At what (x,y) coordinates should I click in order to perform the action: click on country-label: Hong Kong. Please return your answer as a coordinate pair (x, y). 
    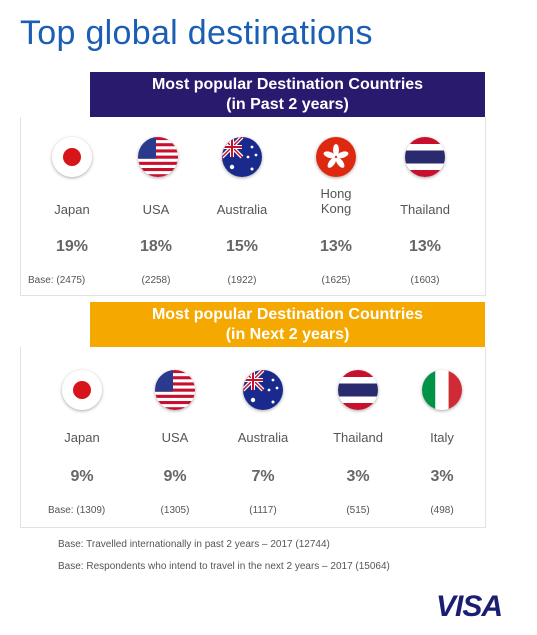
    Looking at the image, I should click on (336, 201).